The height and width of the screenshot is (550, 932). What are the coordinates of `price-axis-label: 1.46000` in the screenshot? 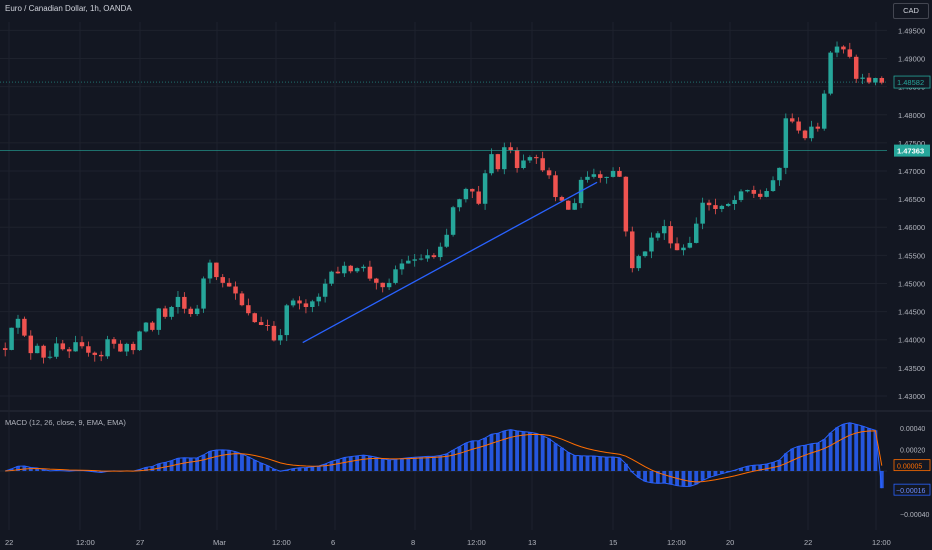 It's located at (911, 227).